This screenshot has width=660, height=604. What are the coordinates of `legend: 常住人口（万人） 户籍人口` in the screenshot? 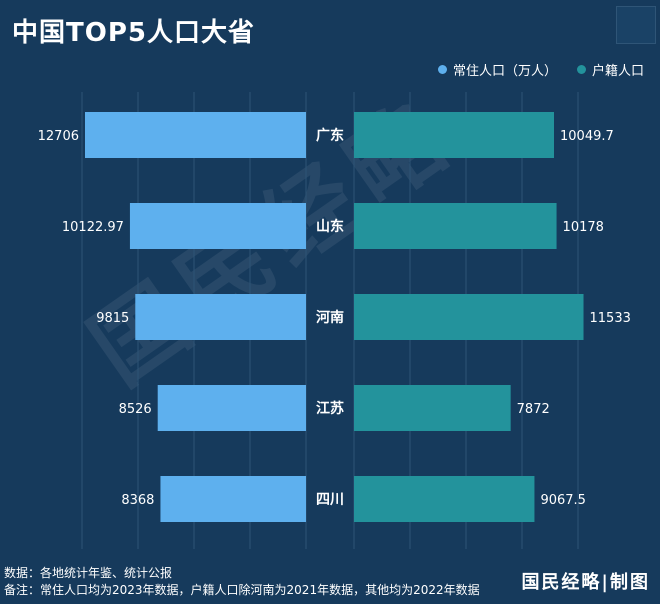 It's located at (540, 69).